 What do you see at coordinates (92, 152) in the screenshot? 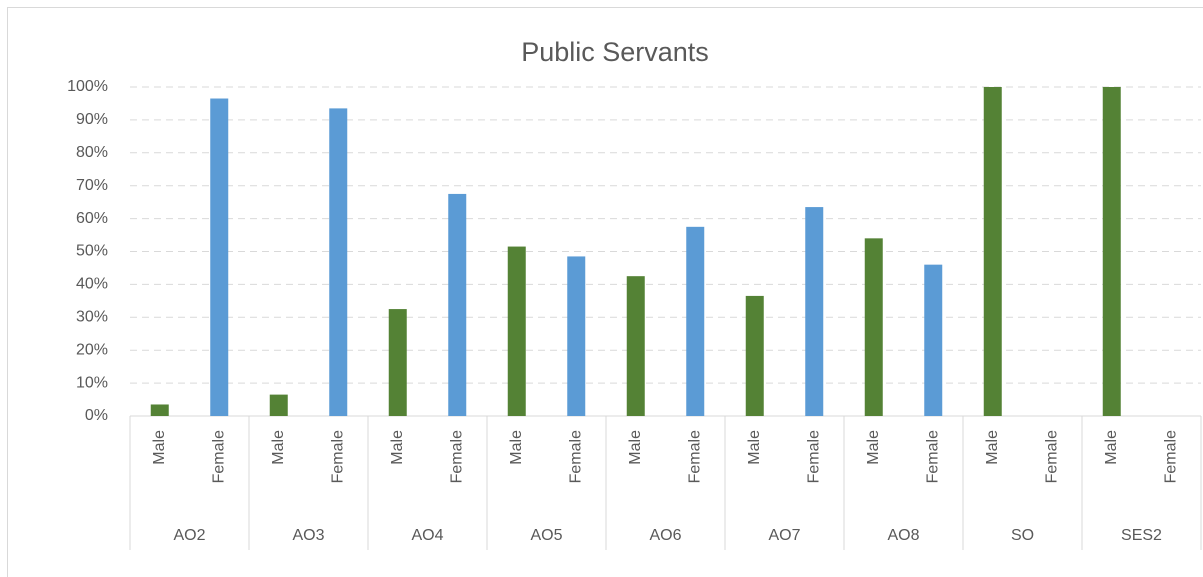
I see `y-tick-label: 80%` at bounding box center [92, 152].